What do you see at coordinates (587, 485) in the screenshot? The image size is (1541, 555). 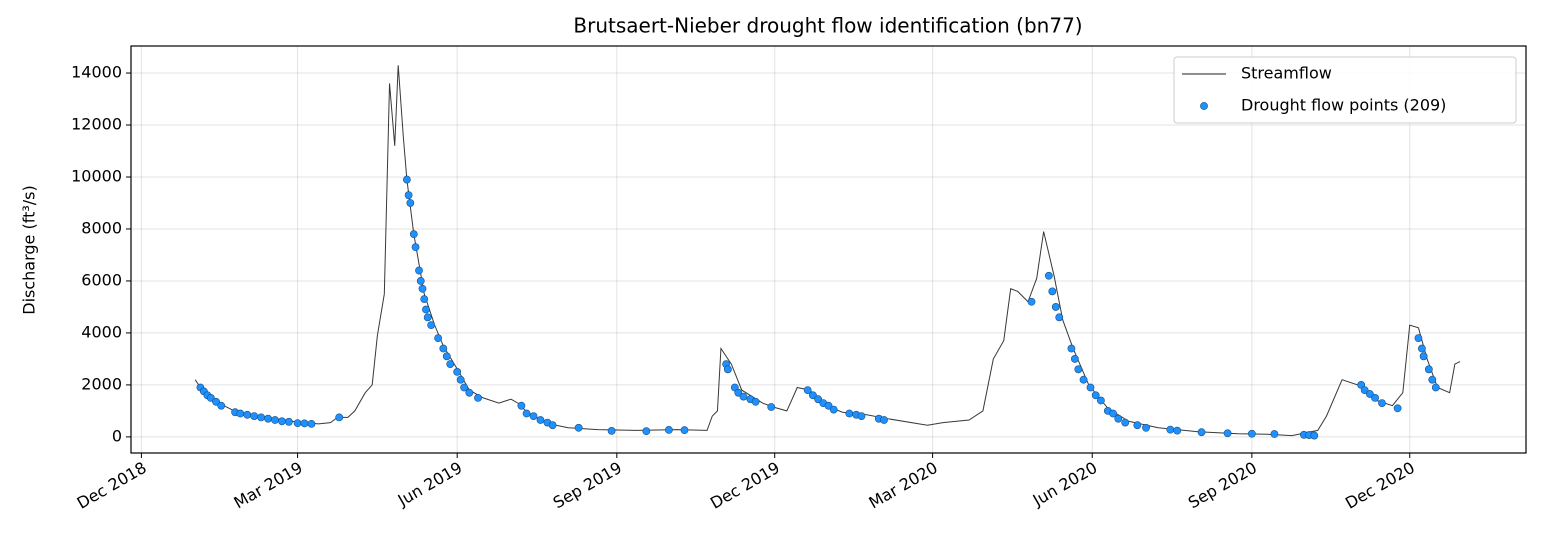 I see `x-tick-label: Sep 2019` at bounding box center [587, 485].